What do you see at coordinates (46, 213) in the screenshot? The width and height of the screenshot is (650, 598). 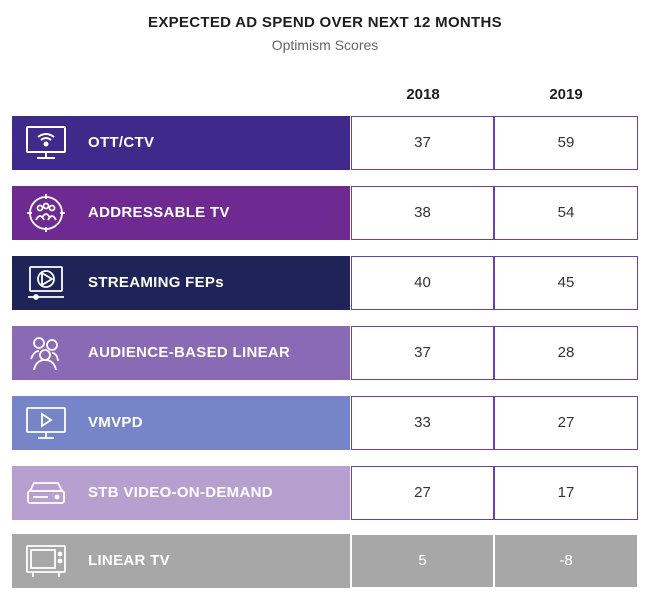 I see `audience-target-icon` at bounding box center [46, 213].